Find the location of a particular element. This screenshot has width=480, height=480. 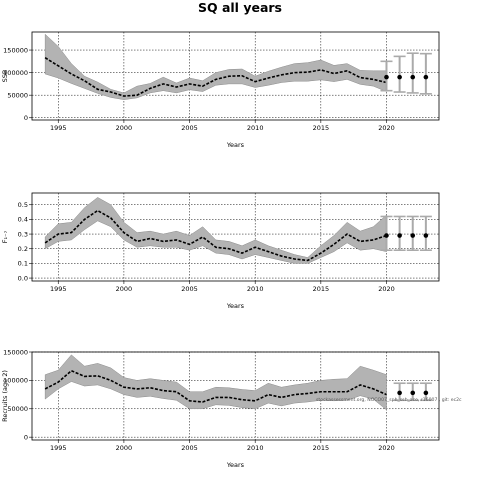

ssb-xtick-label: 2010 is located at coordinates (255, 128).